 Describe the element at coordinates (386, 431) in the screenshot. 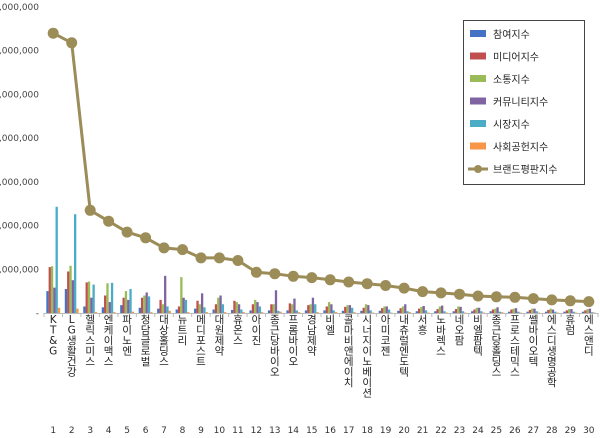

I see `rank-label: 19` at that location.